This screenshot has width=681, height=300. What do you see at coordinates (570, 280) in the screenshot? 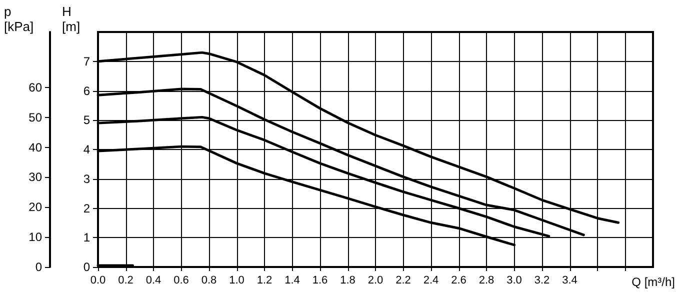
I see `x-tick-label: 3.4` at bounding box center [570, 280].